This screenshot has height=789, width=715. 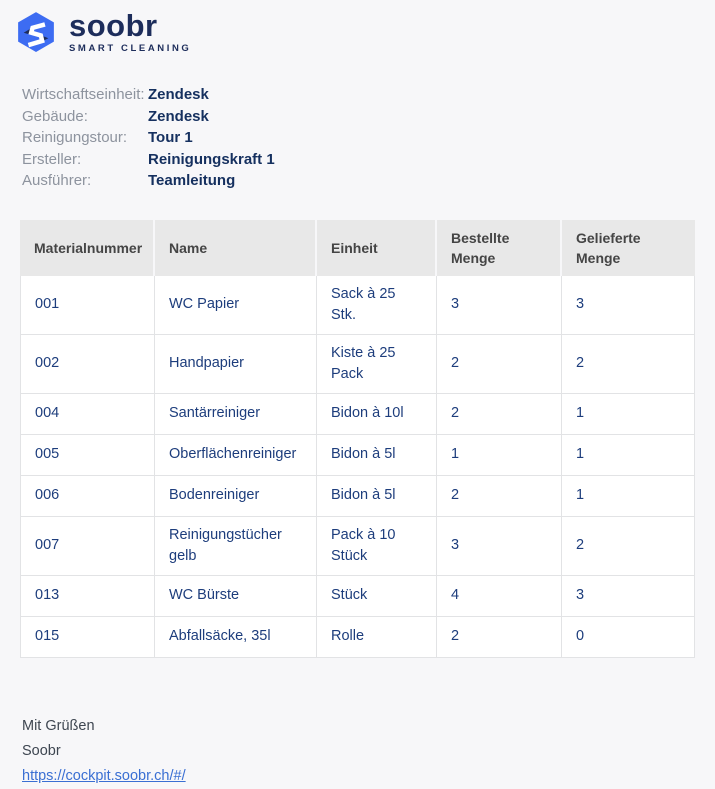 What do you see at coordinates (41, 750) in the screenshot?
I see `footer-signature: Soobr` at bounding box center [41, 750].